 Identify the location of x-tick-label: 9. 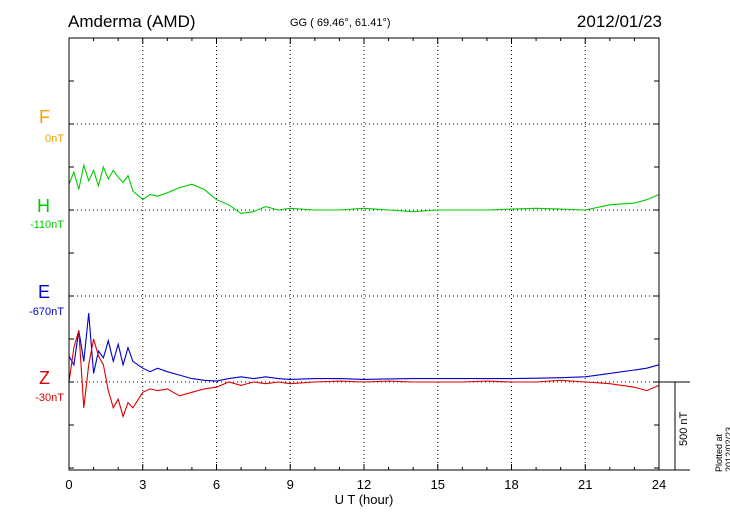
(290, 484).